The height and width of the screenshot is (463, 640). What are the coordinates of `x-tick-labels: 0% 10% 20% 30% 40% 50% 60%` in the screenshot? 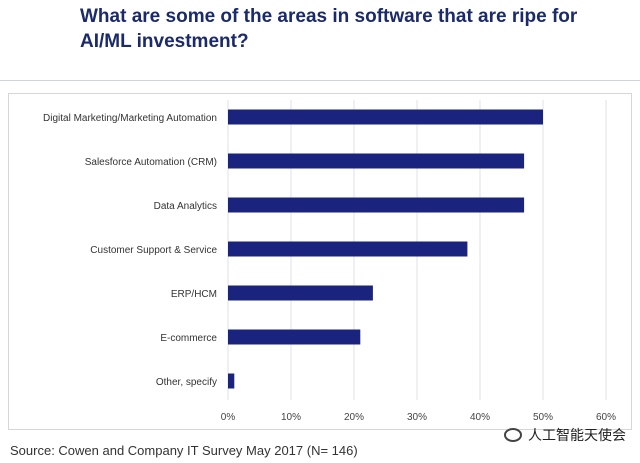 It's located at (418, 417).